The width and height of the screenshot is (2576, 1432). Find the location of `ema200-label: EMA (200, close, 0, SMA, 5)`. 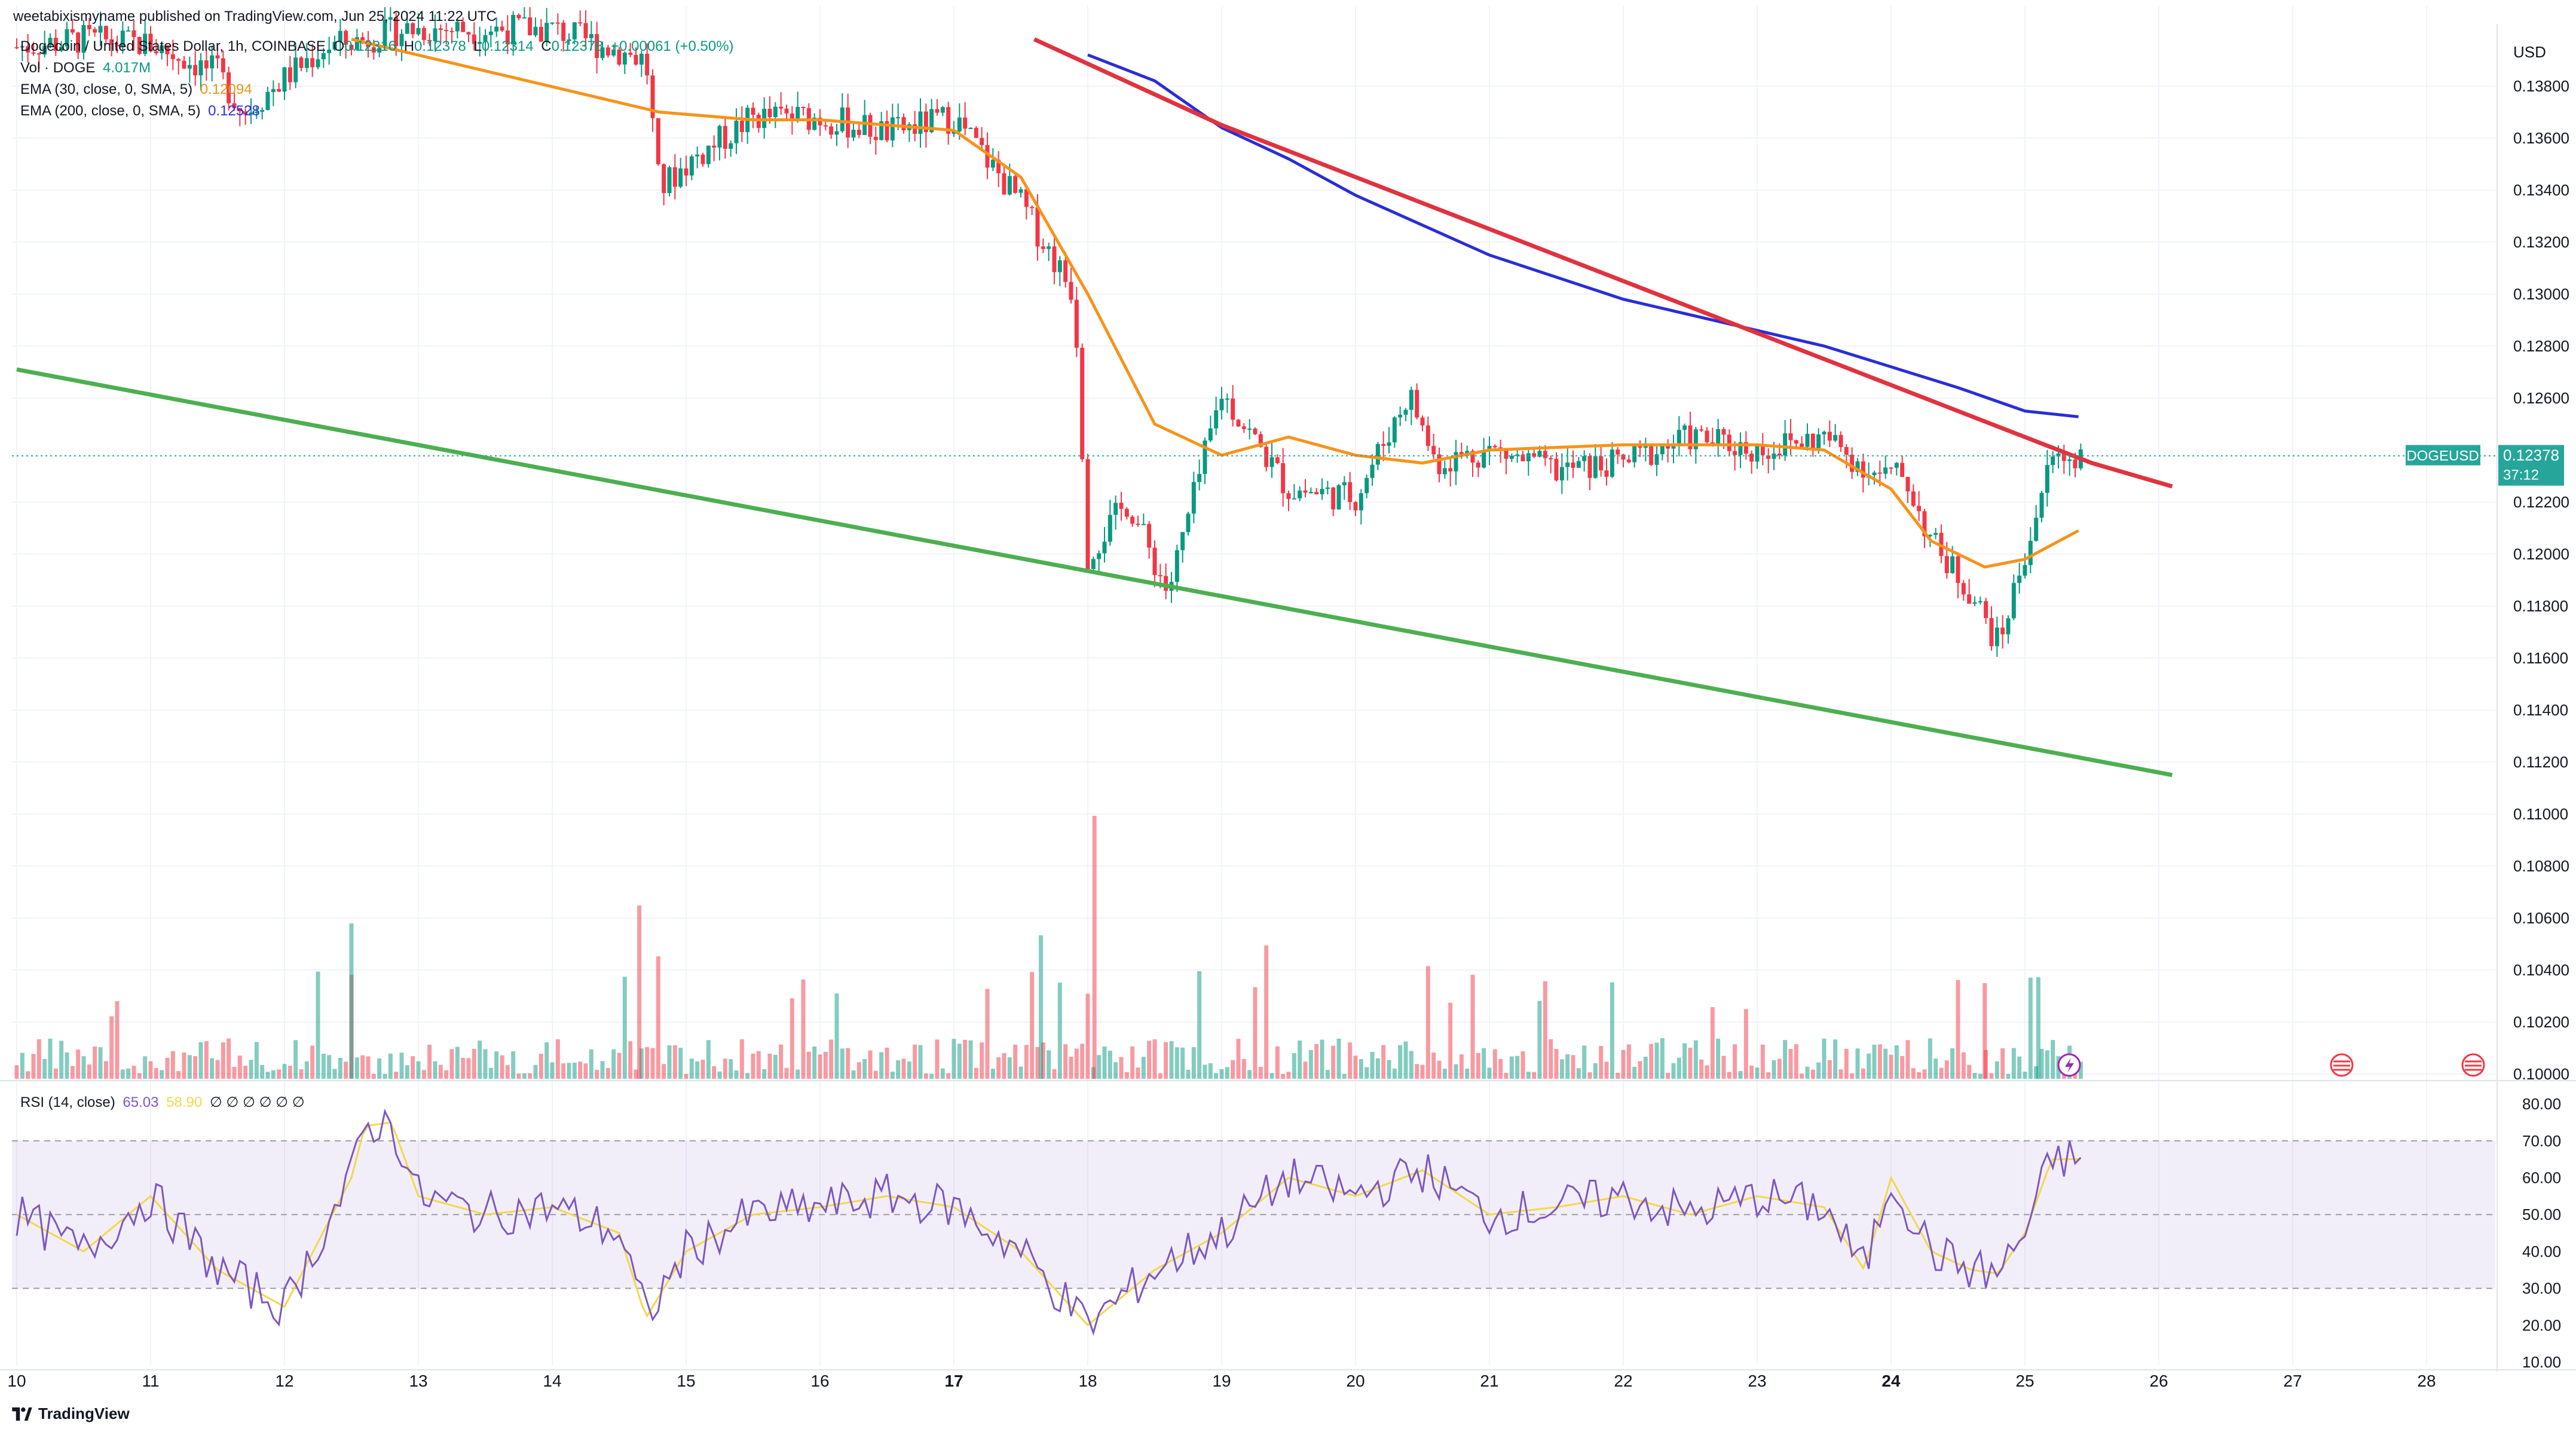

ema200-label: EMA (200, close, 0, SMA, 5) is located at coordinates (110, 111).